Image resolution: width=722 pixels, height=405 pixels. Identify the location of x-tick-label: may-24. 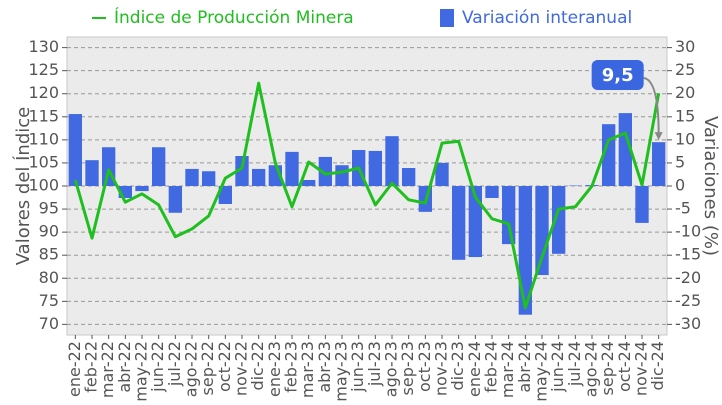
(541, 371).